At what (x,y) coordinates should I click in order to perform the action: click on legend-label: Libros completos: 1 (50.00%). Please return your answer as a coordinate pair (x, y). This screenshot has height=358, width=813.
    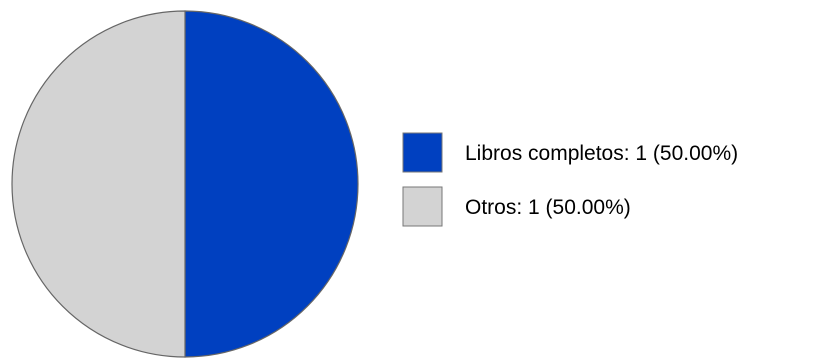
    Looking at the image, I should click on (601, 153).